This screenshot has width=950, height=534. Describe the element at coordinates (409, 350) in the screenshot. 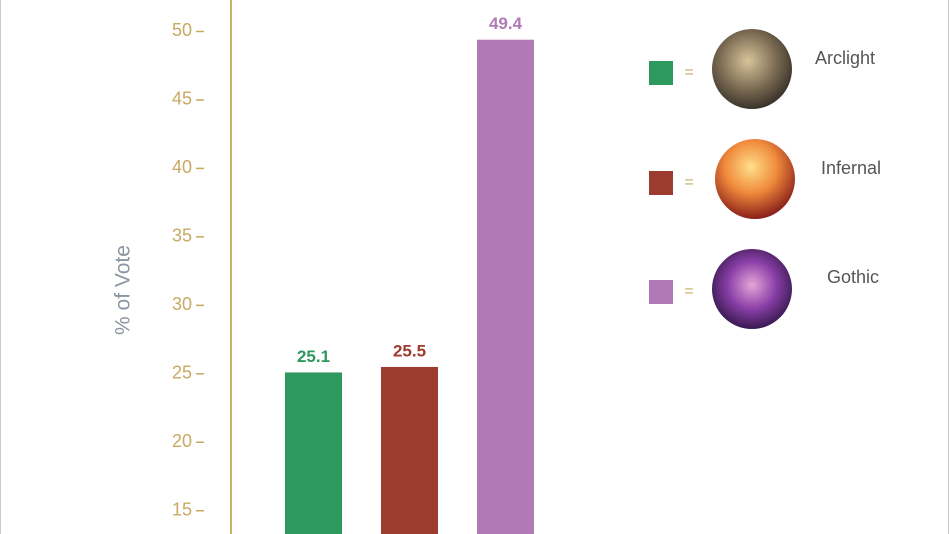

I see `value-label: 25.5` at that location.